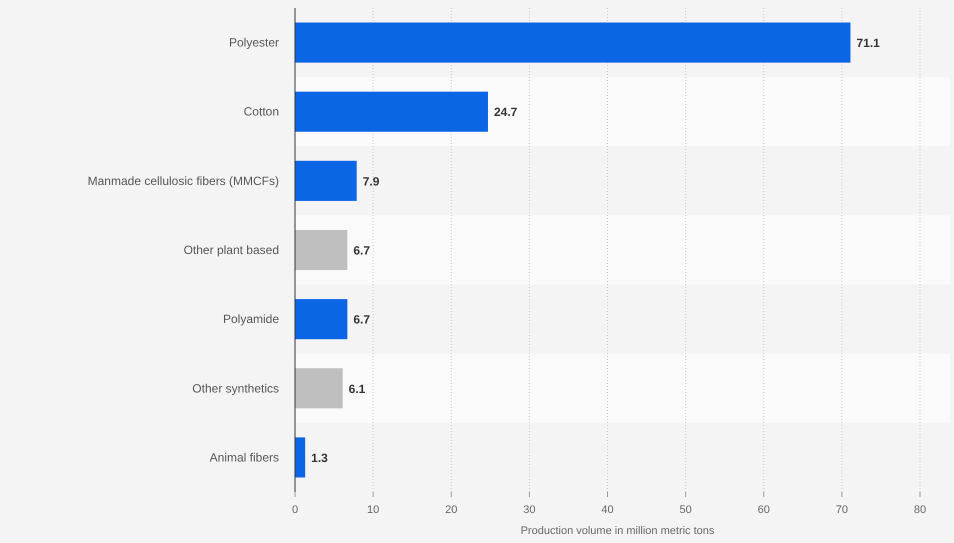 The image size is (954, 543). Describe the element at coordinates (244, 457) in the screenshot. I see `y-tick-label: Animal fibers` at that location.